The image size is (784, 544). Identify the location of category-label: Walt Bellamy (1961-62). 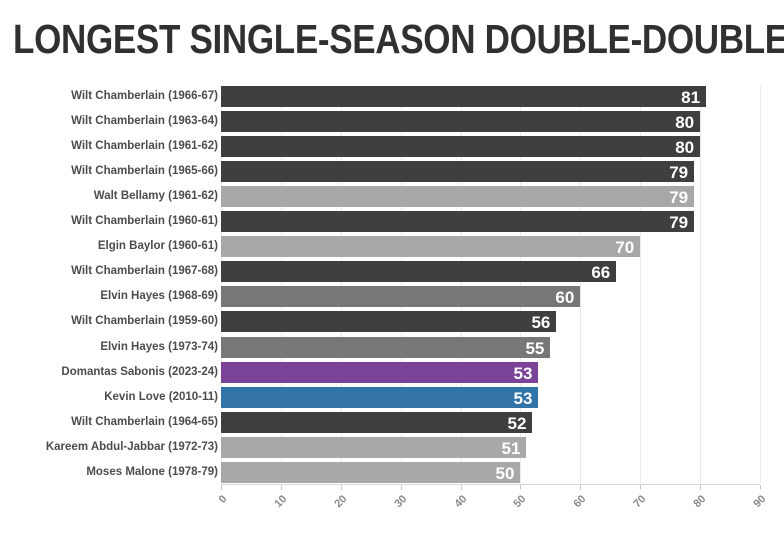
(155, 196).